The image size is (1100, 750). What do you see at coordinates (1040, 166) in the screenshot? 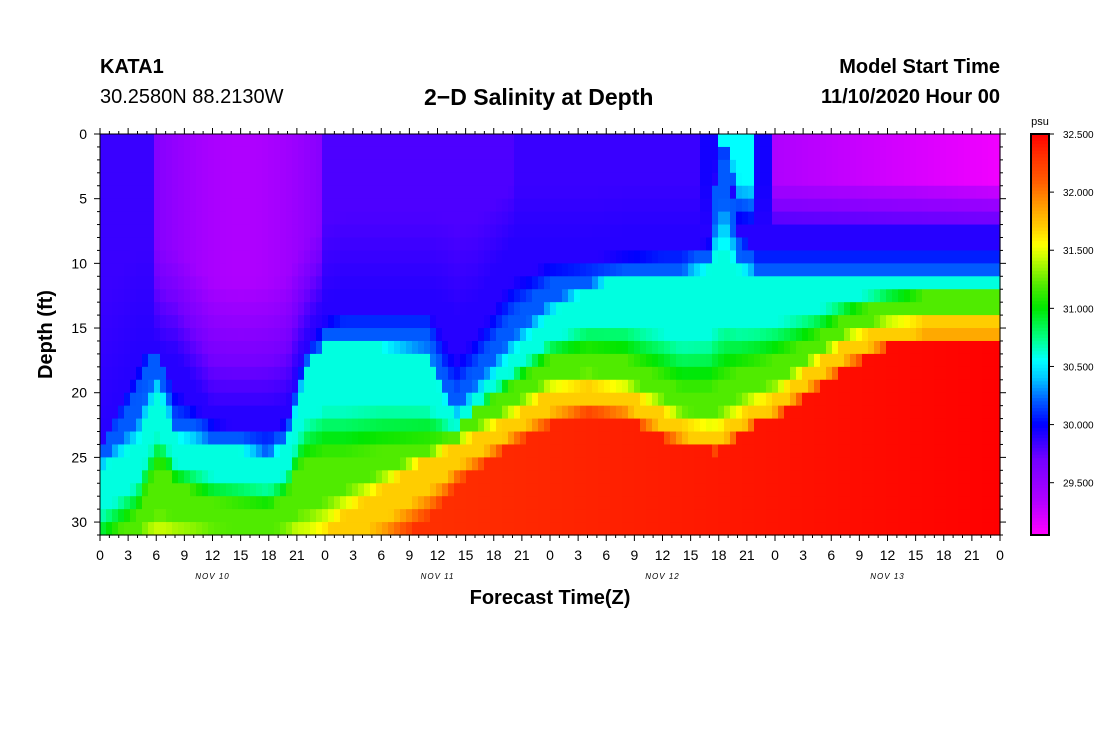
I see `colorbar-segment` at bounding box center [1040, 166].